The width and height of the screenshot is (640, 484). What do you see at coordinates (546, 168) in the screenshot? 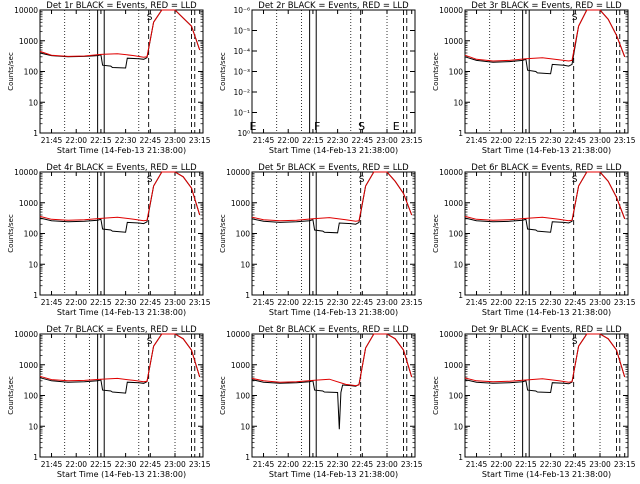
I see `plot-title: Det 6r BLACK = Events, RED = LLD` at bounding box center [546, 168].